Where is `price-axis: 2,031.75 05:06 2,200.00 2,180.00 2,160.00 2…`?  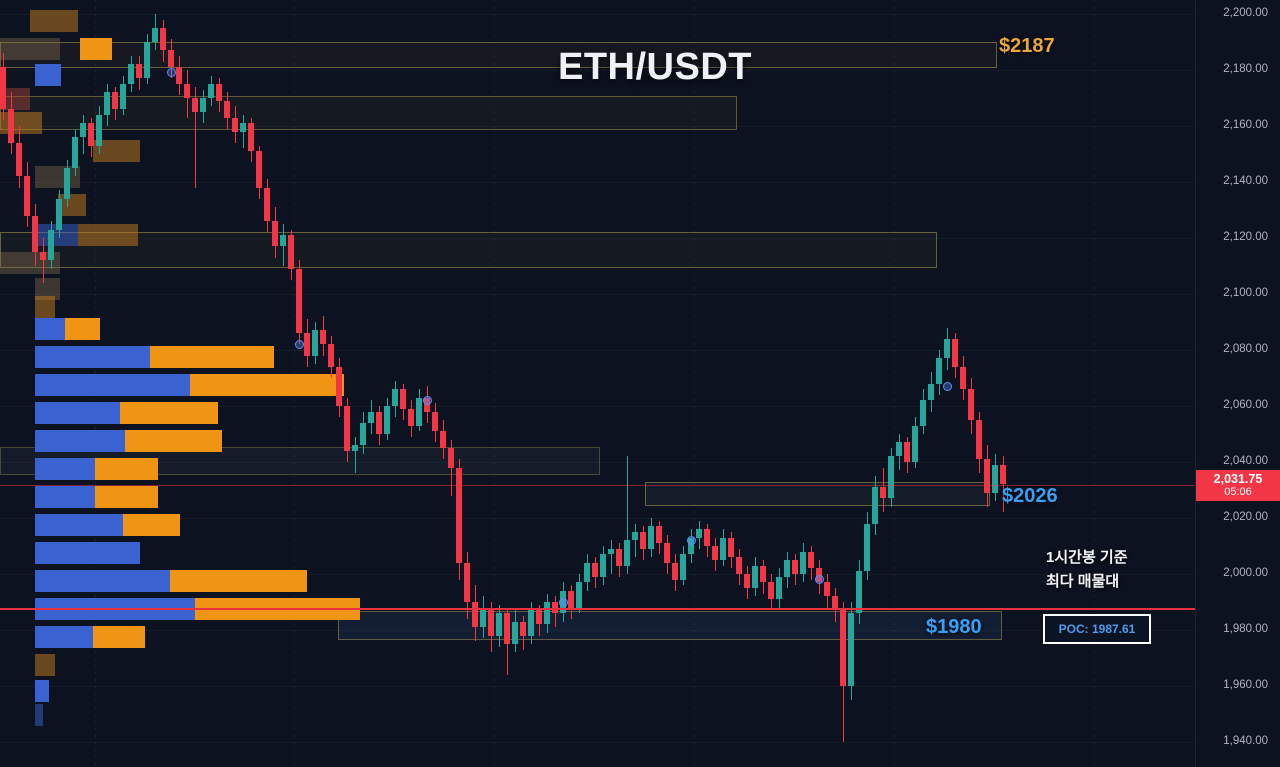 price-axis: 2,031.75 05:06 2,200.00 2,180.00 2,160.00 2… is located at coordinates (1237, 383).